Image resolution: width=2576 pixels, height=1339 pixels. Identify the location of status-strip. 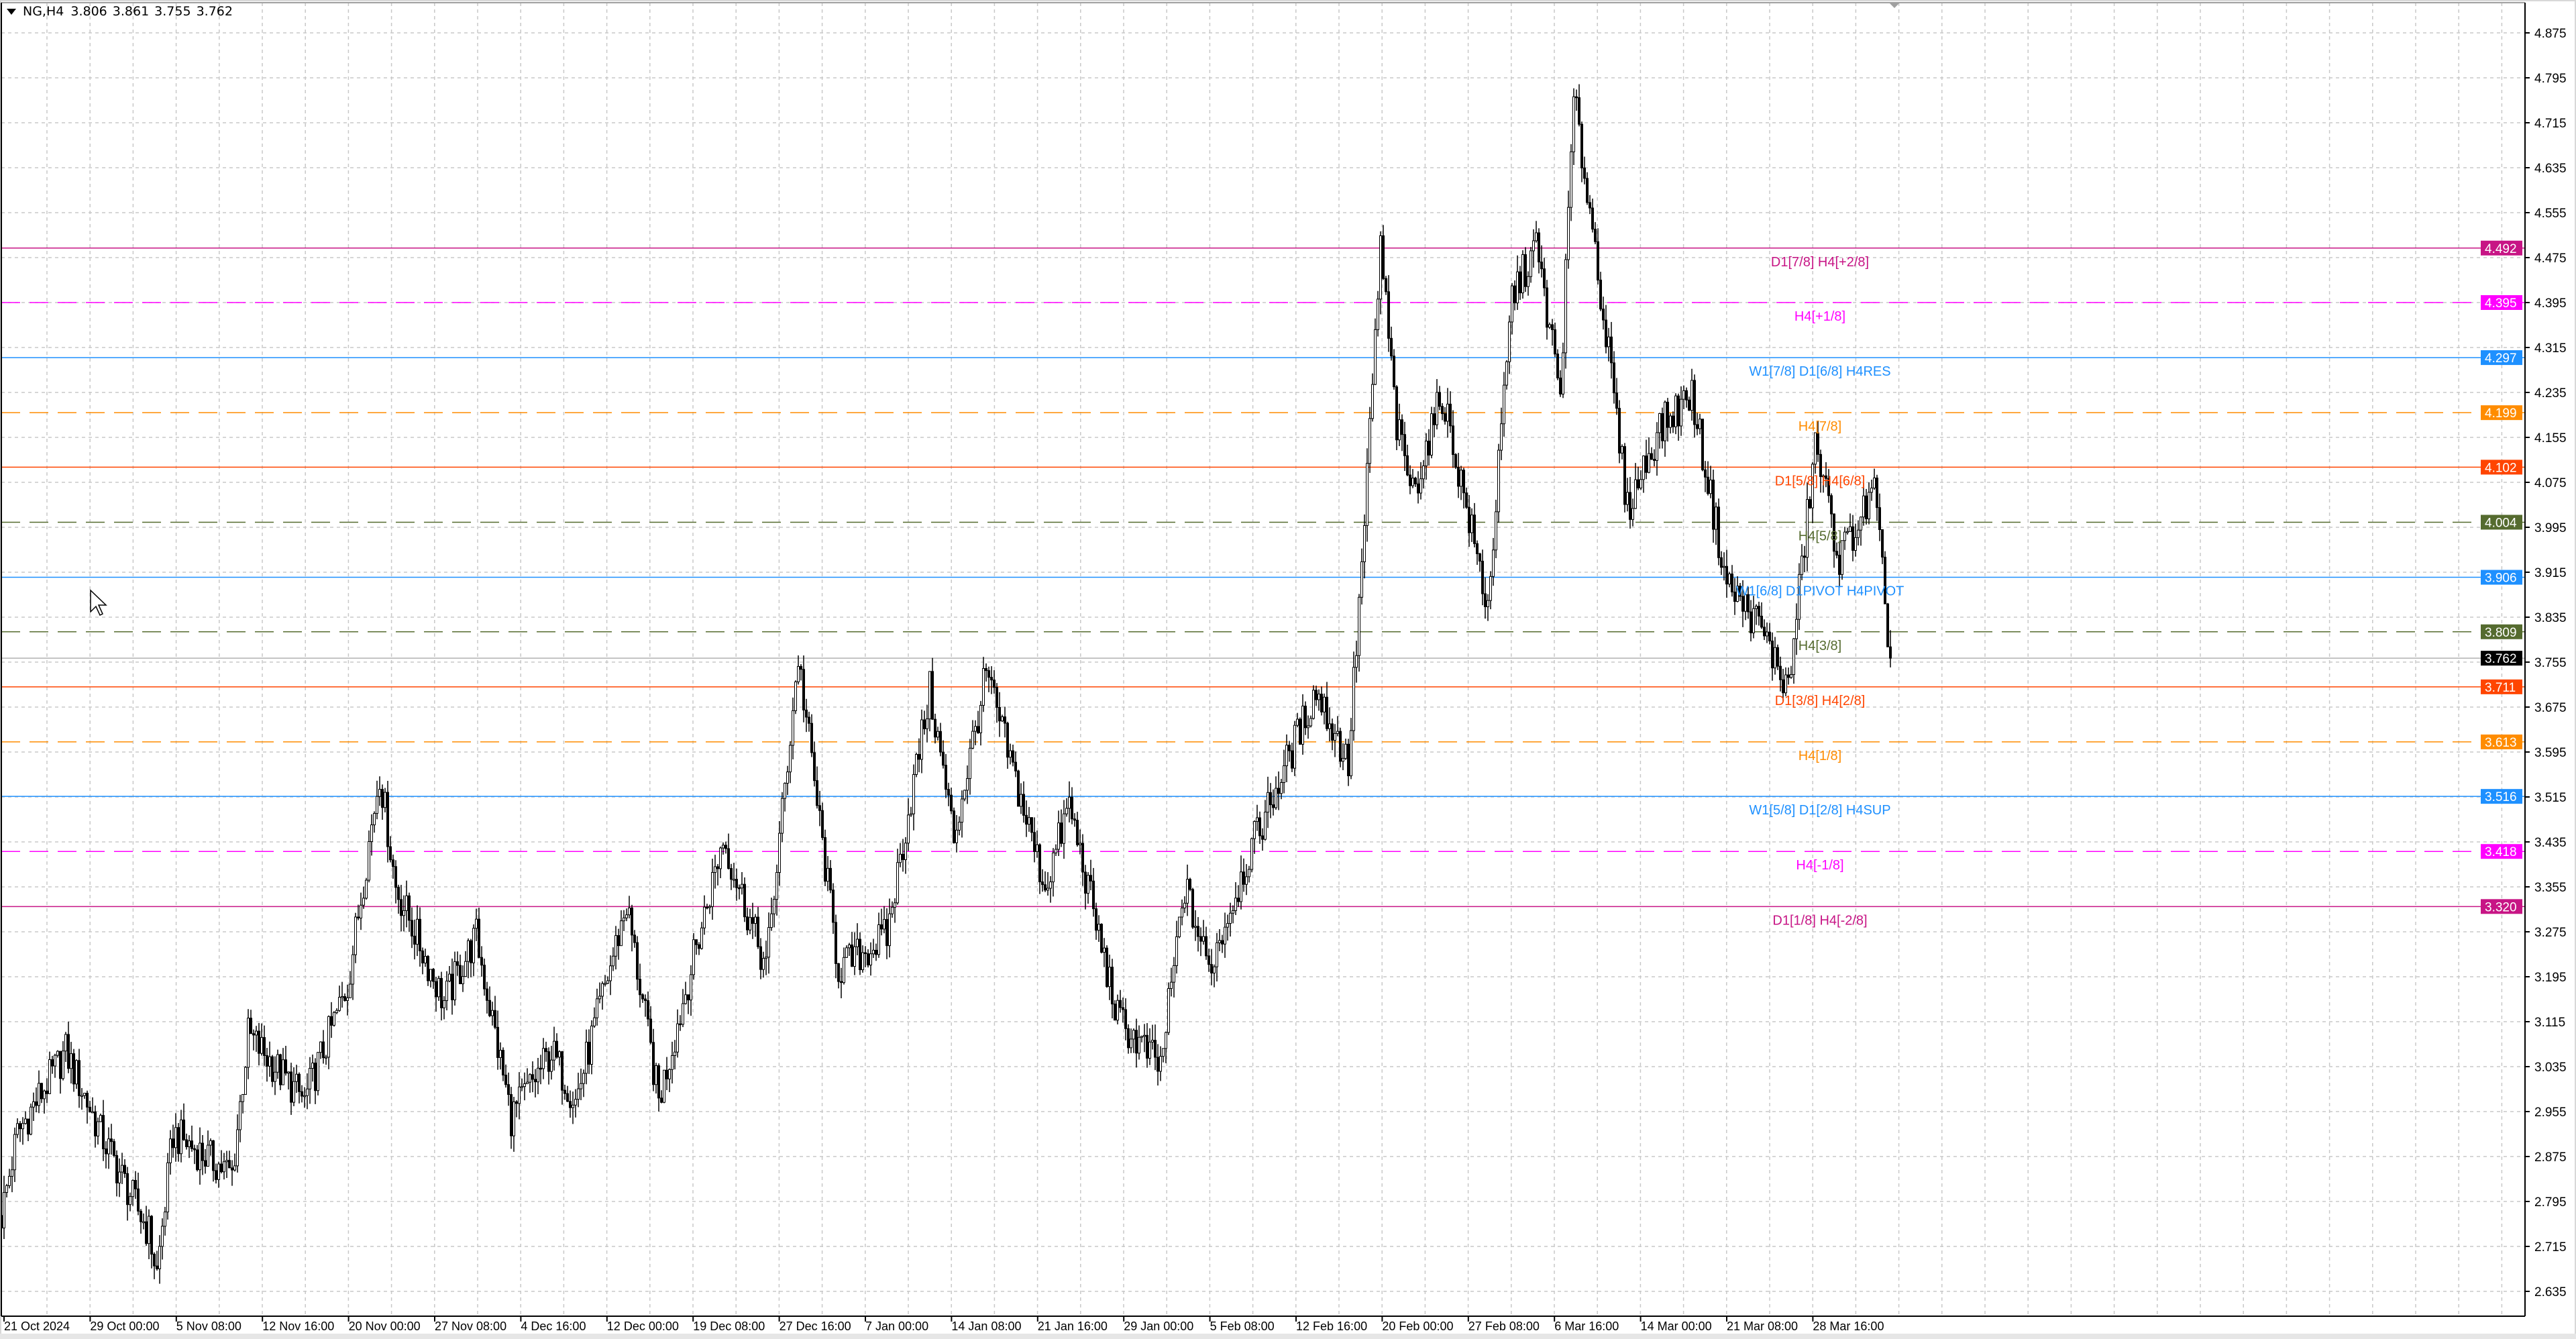
(1288, 1336).